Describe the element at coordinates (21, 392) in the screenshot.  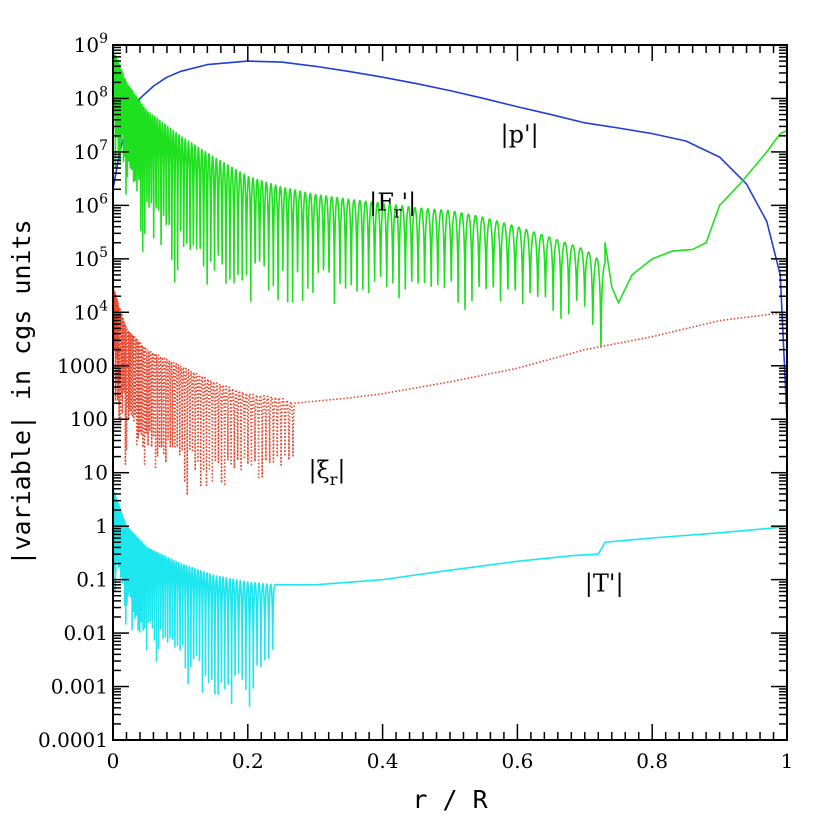
I see `y-axis-title: |variable| in cgs units` at that location.